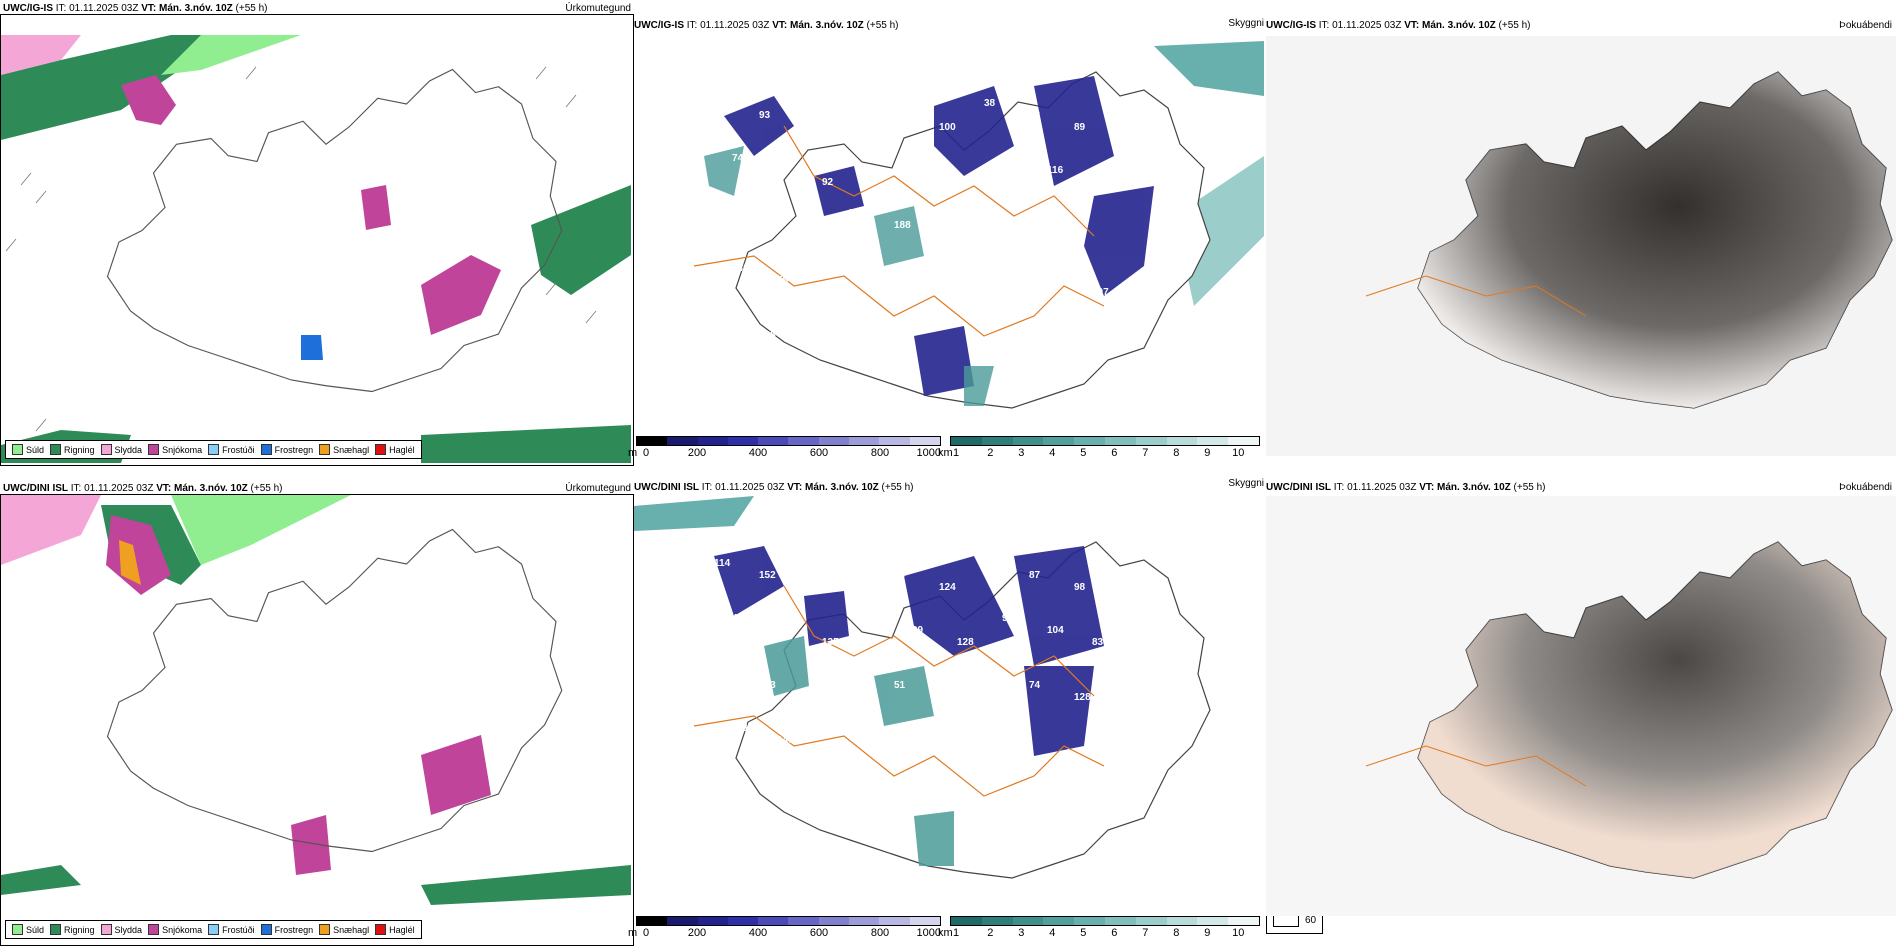 The image size is (1900, 950). I want to click on visibility-value-label: 140, so click(740, 268).